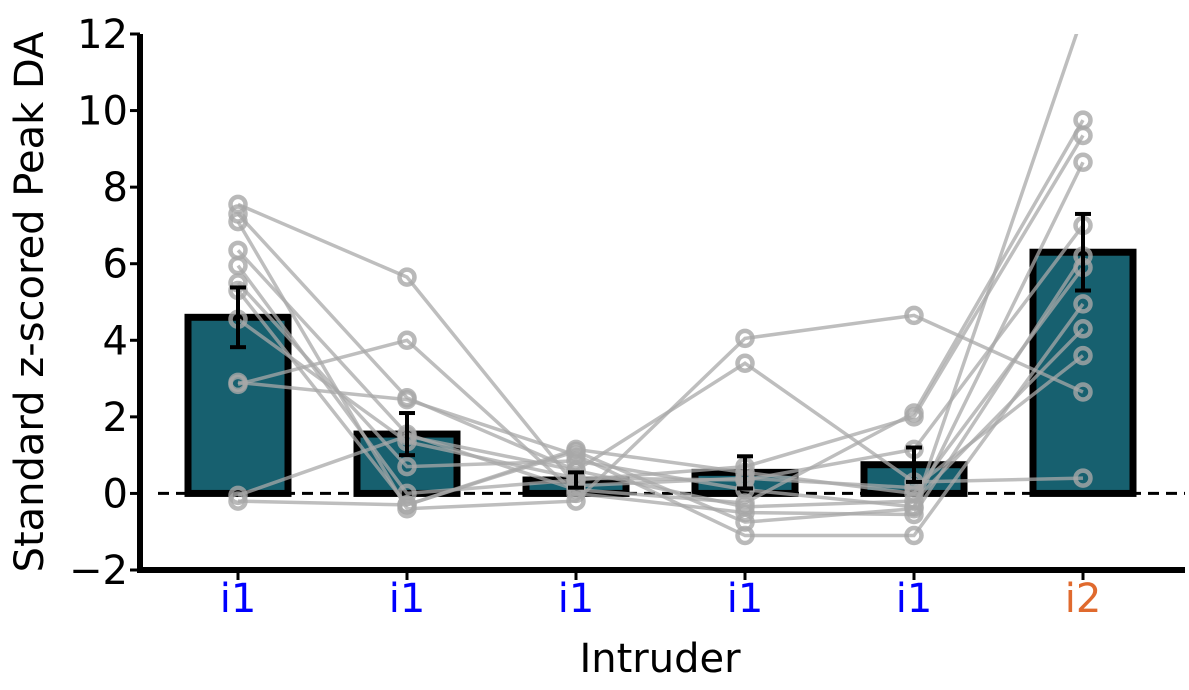  I want to click on y-tick-label: 4, so click(115, 341).